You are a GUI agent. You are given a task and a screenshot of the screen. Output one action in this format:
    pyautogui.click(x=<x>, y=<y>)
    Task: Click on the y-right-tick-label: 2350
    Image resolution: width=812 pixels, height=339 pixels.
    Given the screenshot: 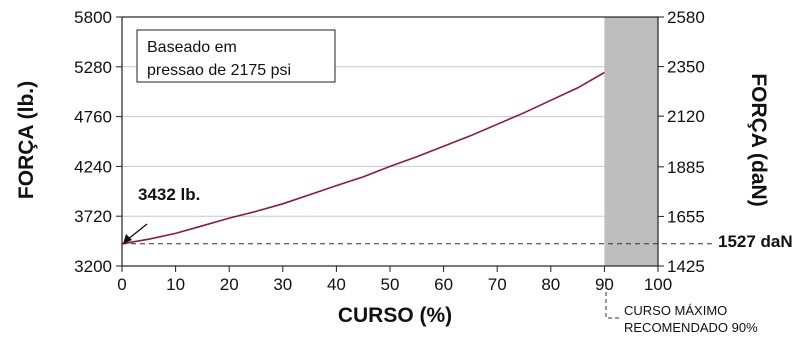 What is the action you would take?
    pyautogui.click(x=686, y=67)
    